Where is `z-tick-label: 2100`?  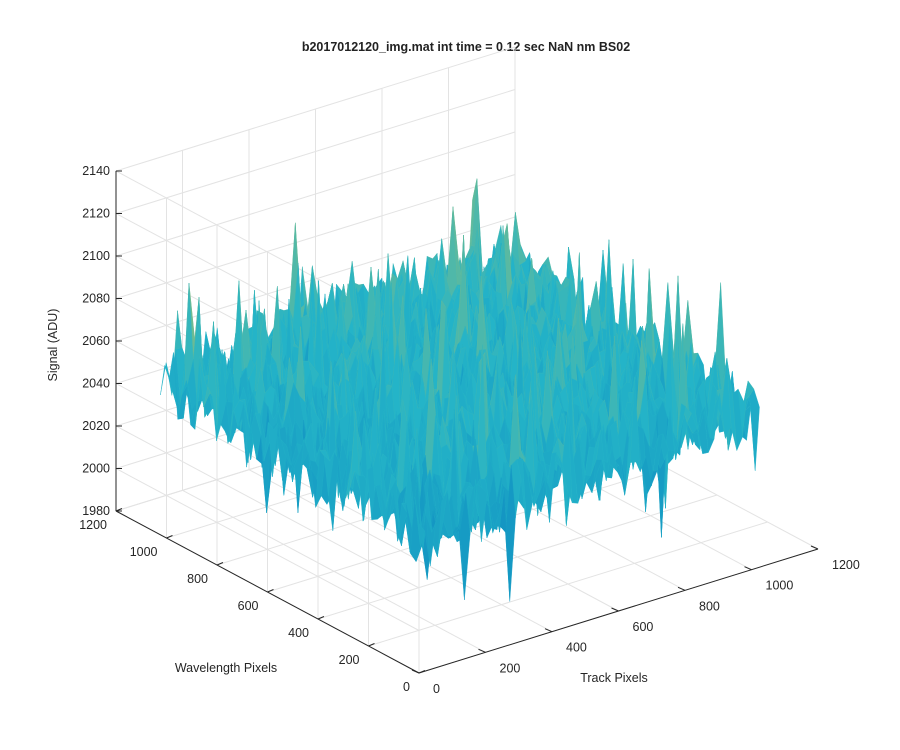
z-tick-label: 2100 is located at coordinates (96, 256).